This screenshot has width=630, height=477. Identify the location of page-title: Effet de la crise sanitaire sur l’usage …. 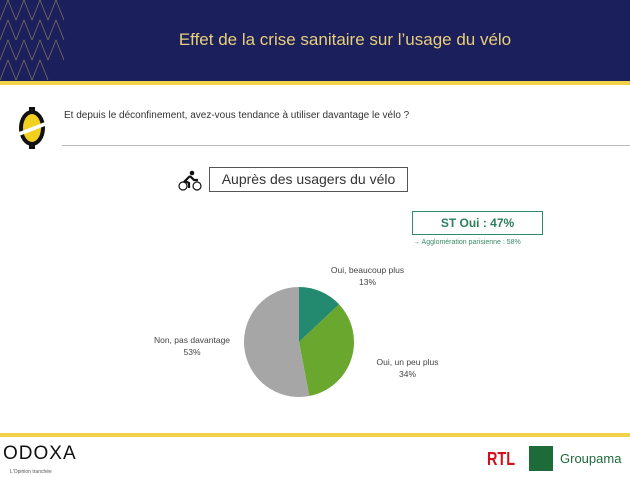
(345, 39).